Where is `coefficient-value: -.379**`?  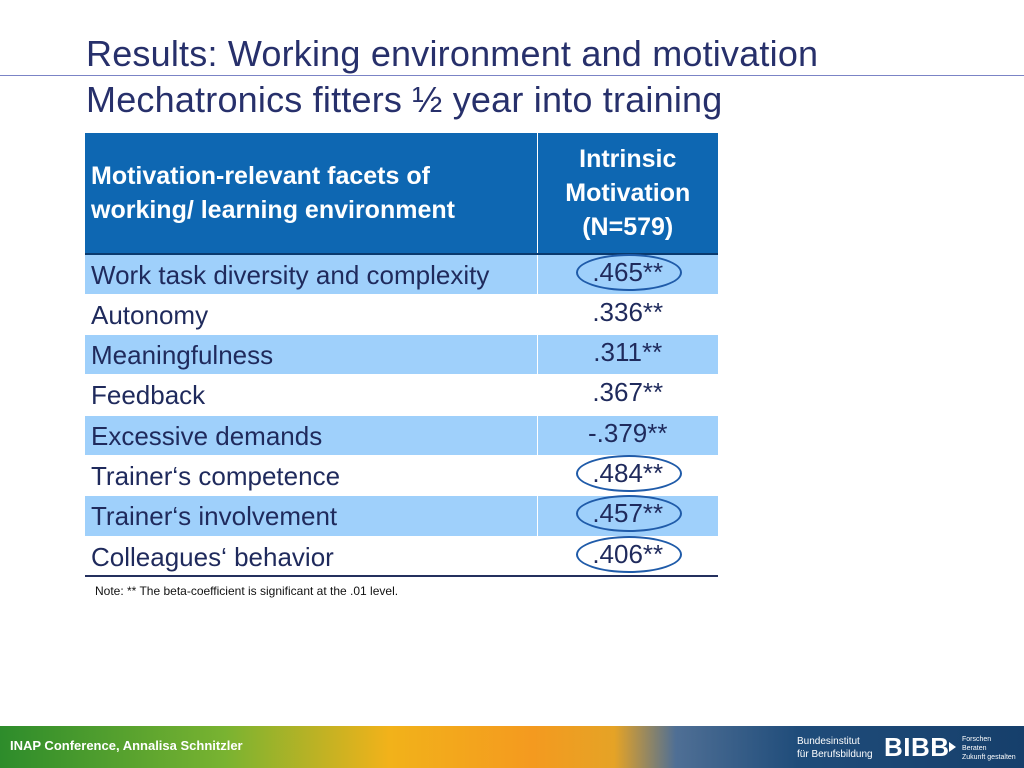 coefficient-value: -.379** is located at coordinates (628, 432).